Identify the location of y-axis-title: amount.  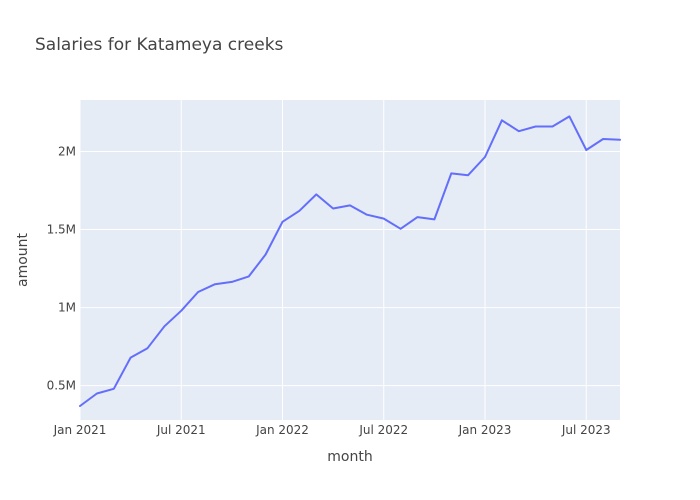
(23, 259).